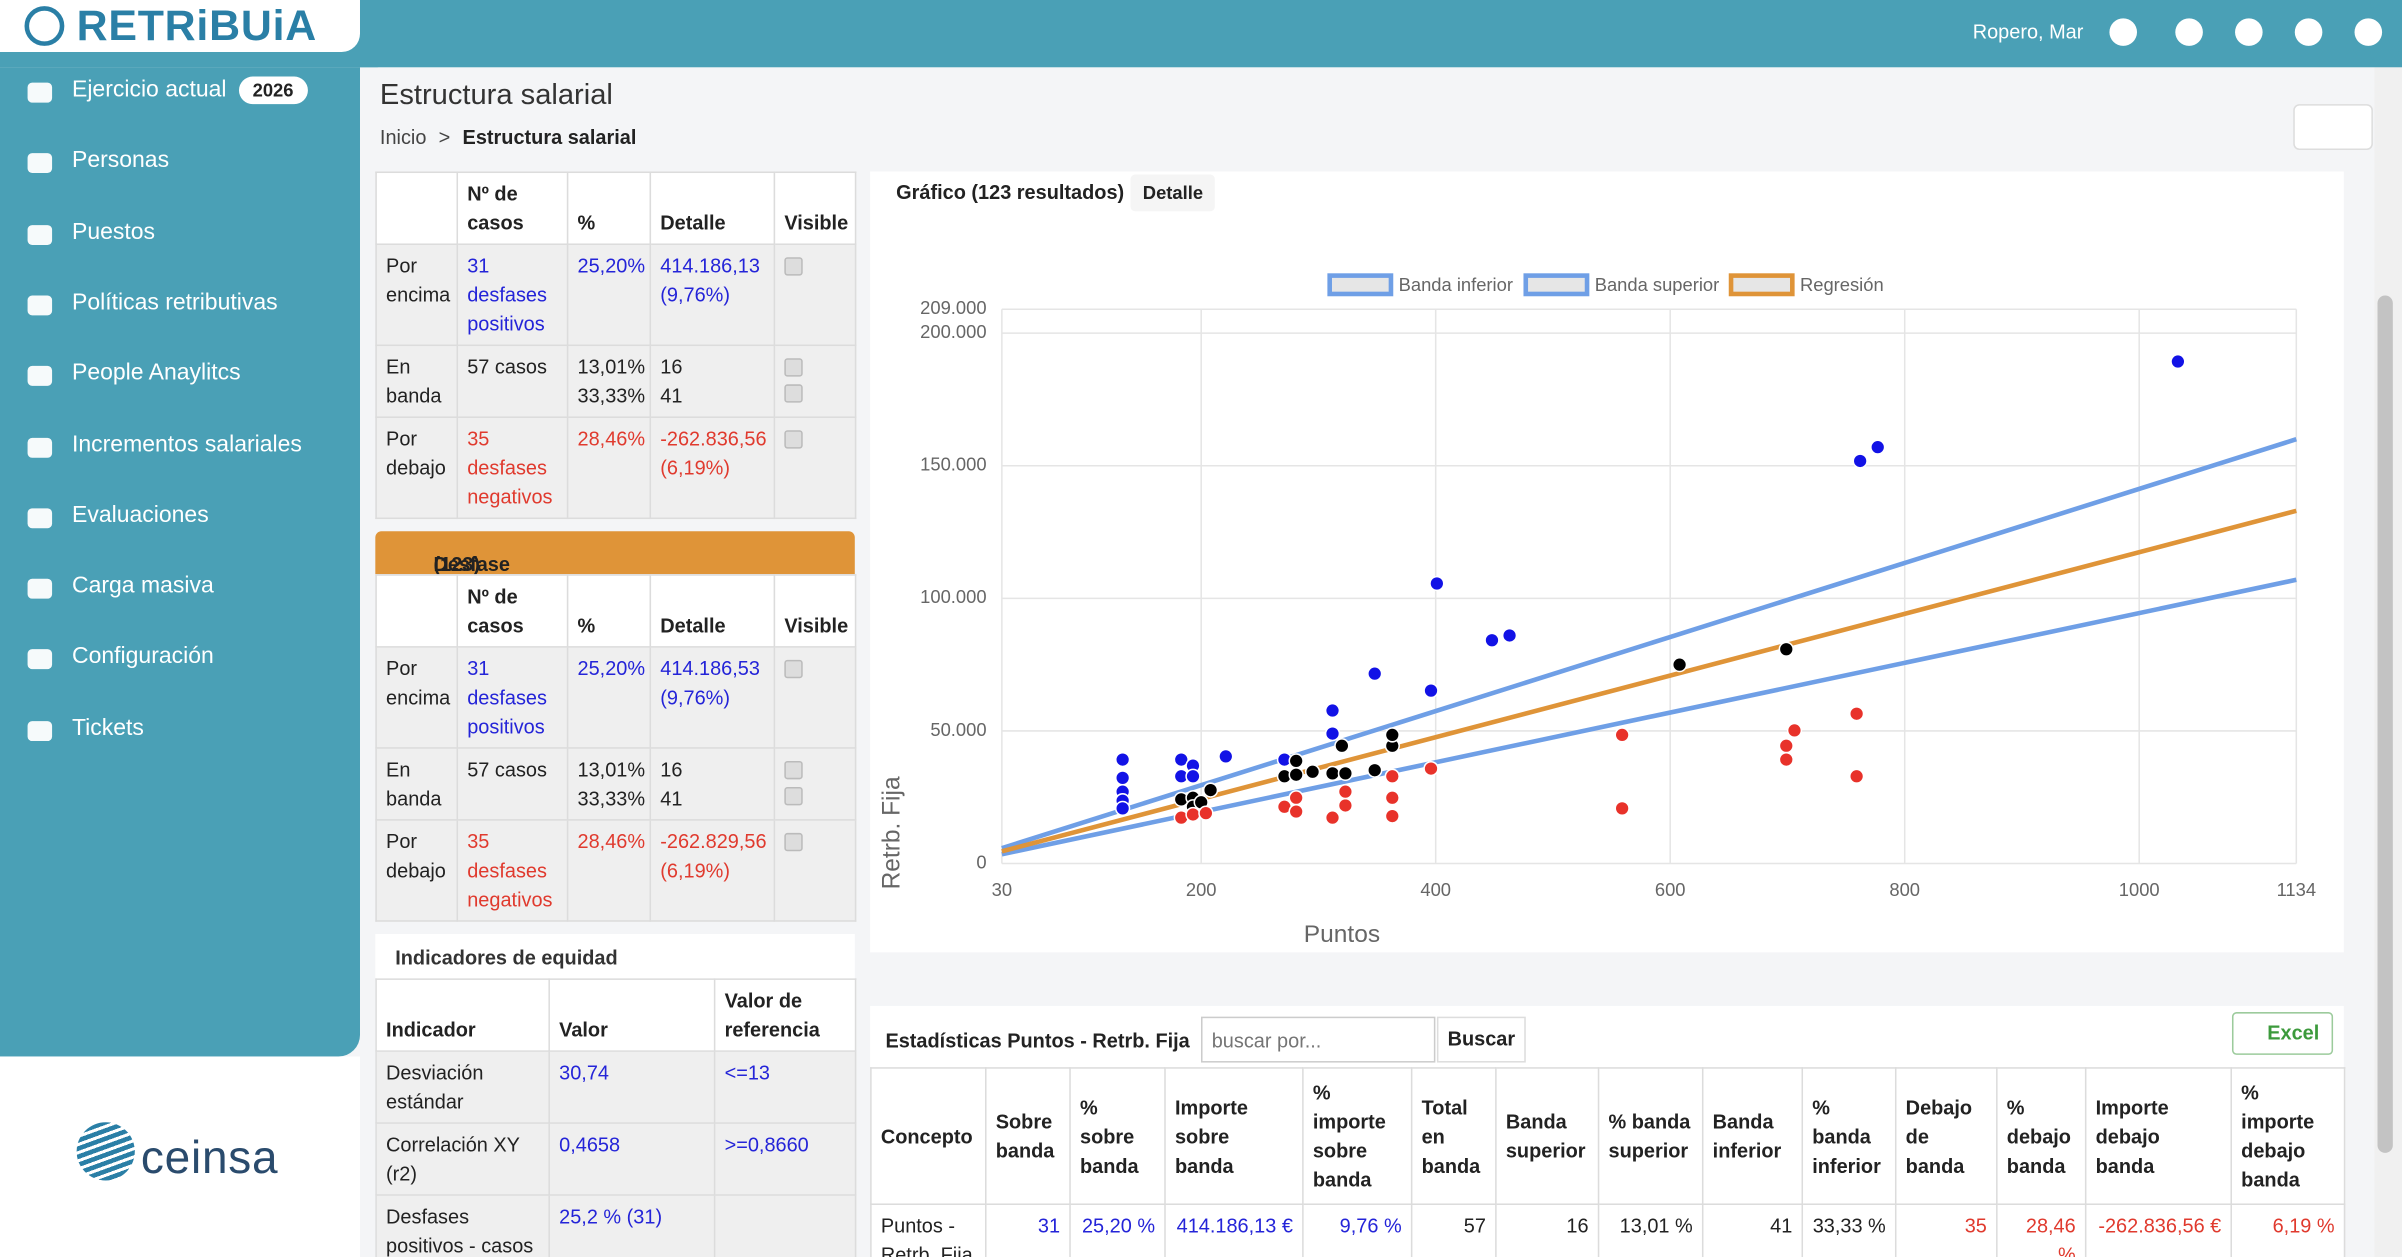 The height and width of the screenshot is (1257, 2402). I want to click on nav-item: Puestos, so click(113, 231).